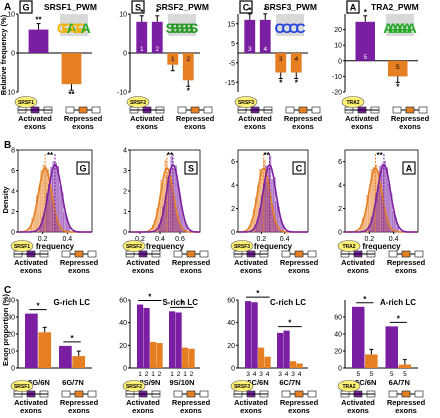 This screenshot has height=418, width=440. I want to click on row-a-y-label: Relative frequency (%), so click(4, 54).